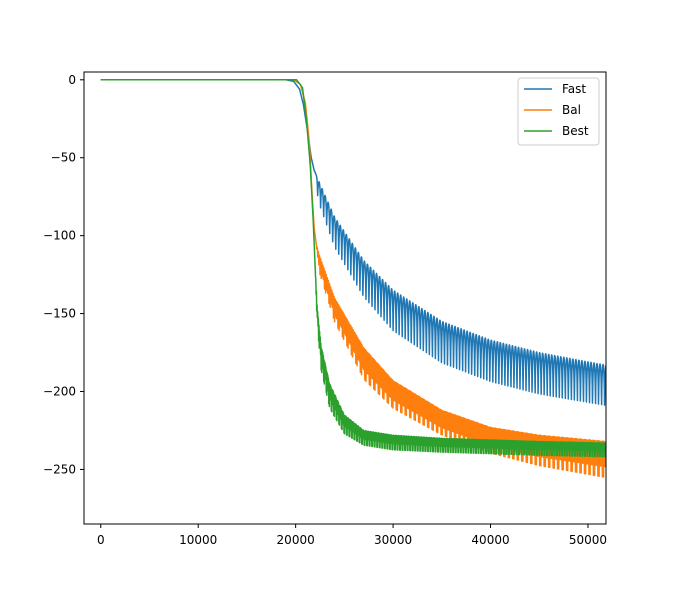 Image resolution: width=673 pixels, height=590 pixels. Describe the element at coordinates (490, 540) in the screenshot. I see `x-tick-label: 40000` at that location.